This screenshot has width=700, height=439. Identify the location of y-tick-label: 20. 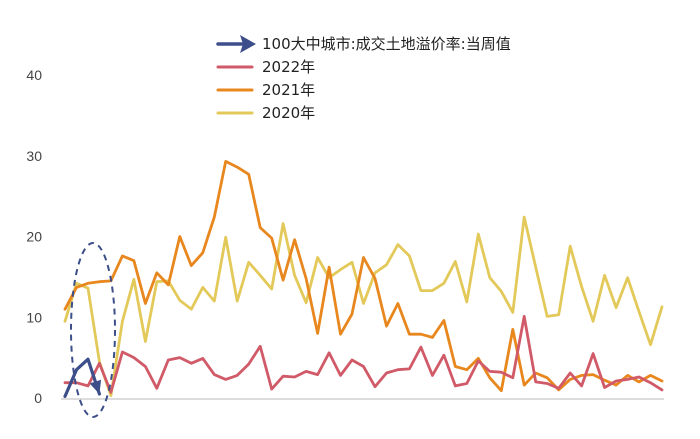
(34, 237).